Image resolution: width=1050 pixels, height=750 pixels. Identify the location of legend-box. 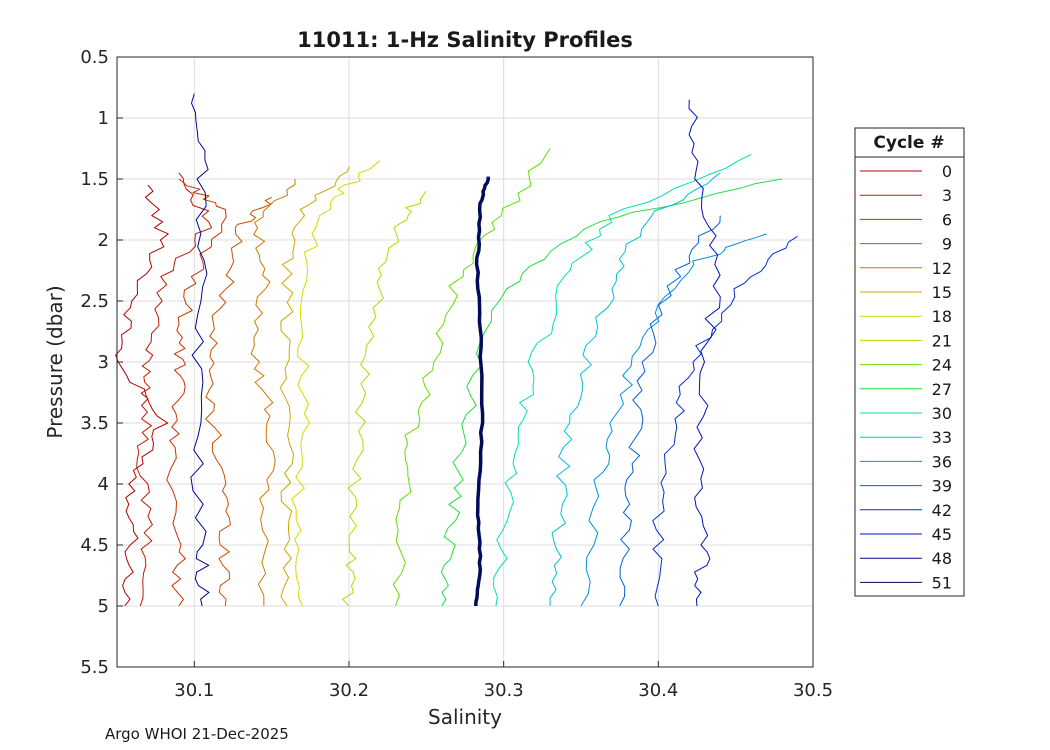
(909, 362).